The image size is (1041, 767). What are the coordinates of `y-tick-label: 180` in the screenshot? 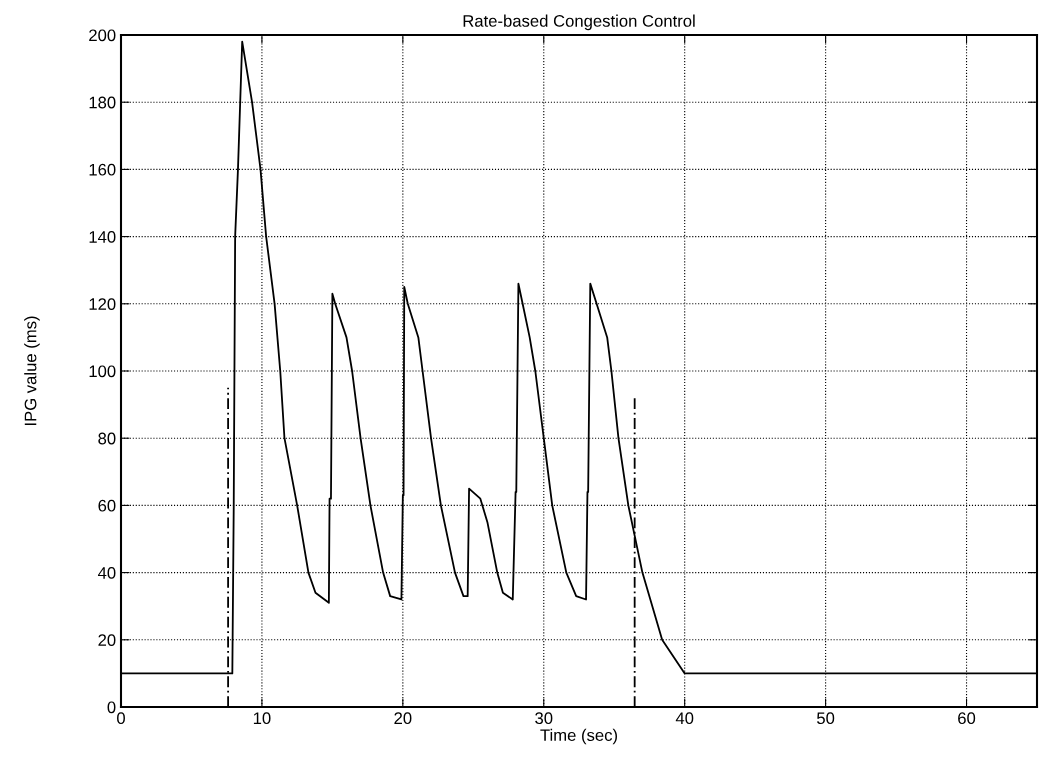 It's located at (102, 102).